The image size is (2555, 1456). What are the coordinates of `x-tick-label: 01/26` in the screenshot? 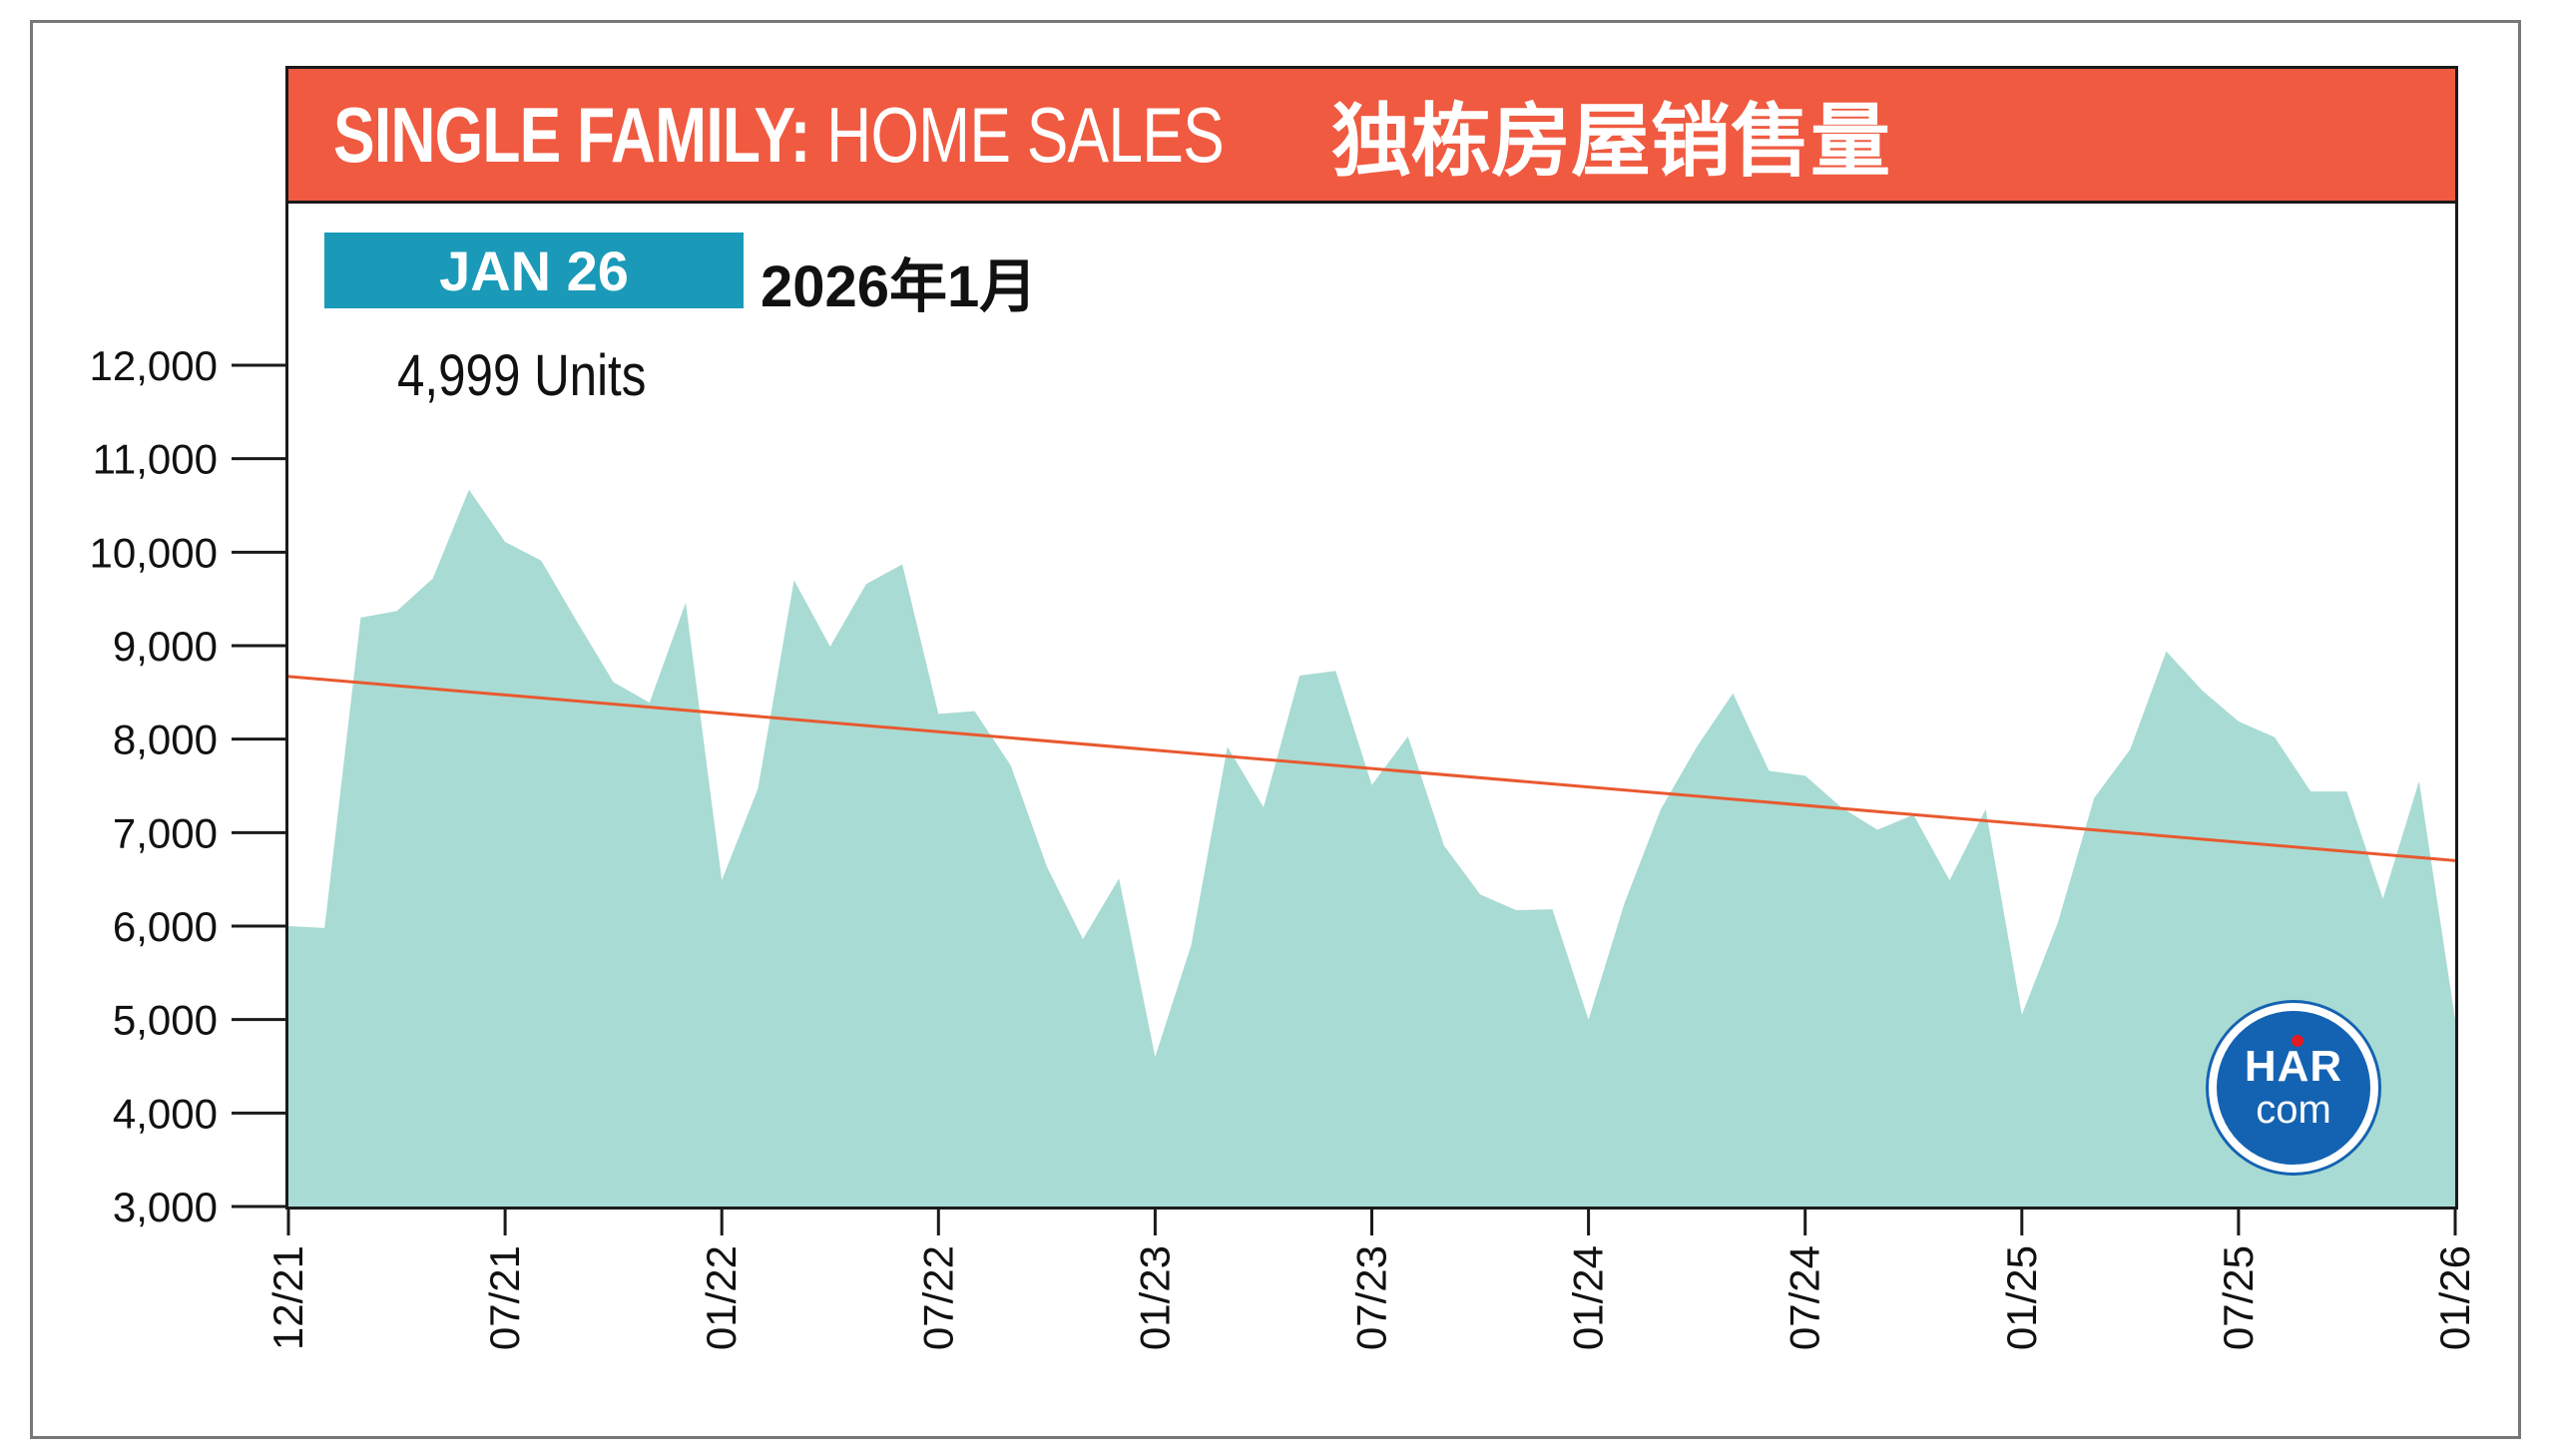 It's located at (2454, 1297).